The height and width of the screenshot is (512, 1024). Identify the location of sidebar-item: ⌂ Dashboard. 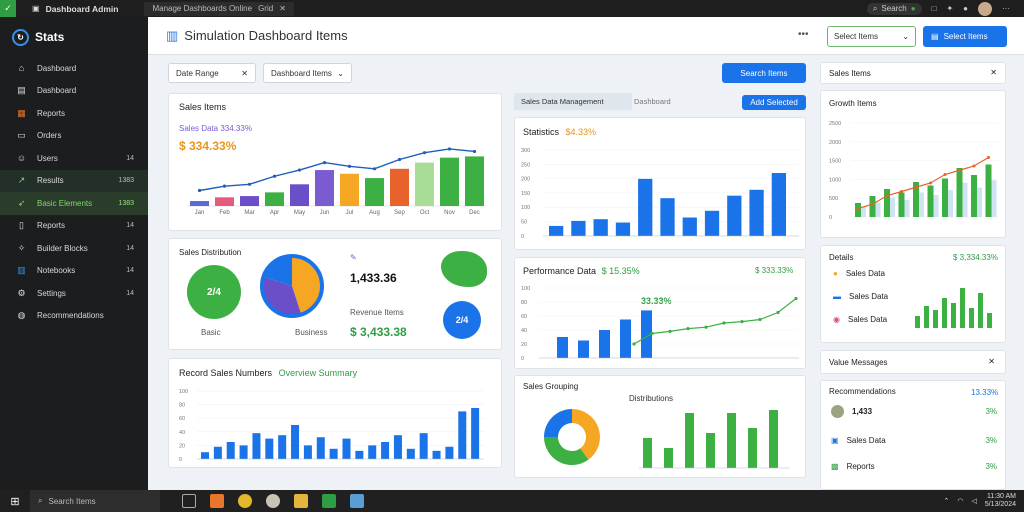
(74, 68).